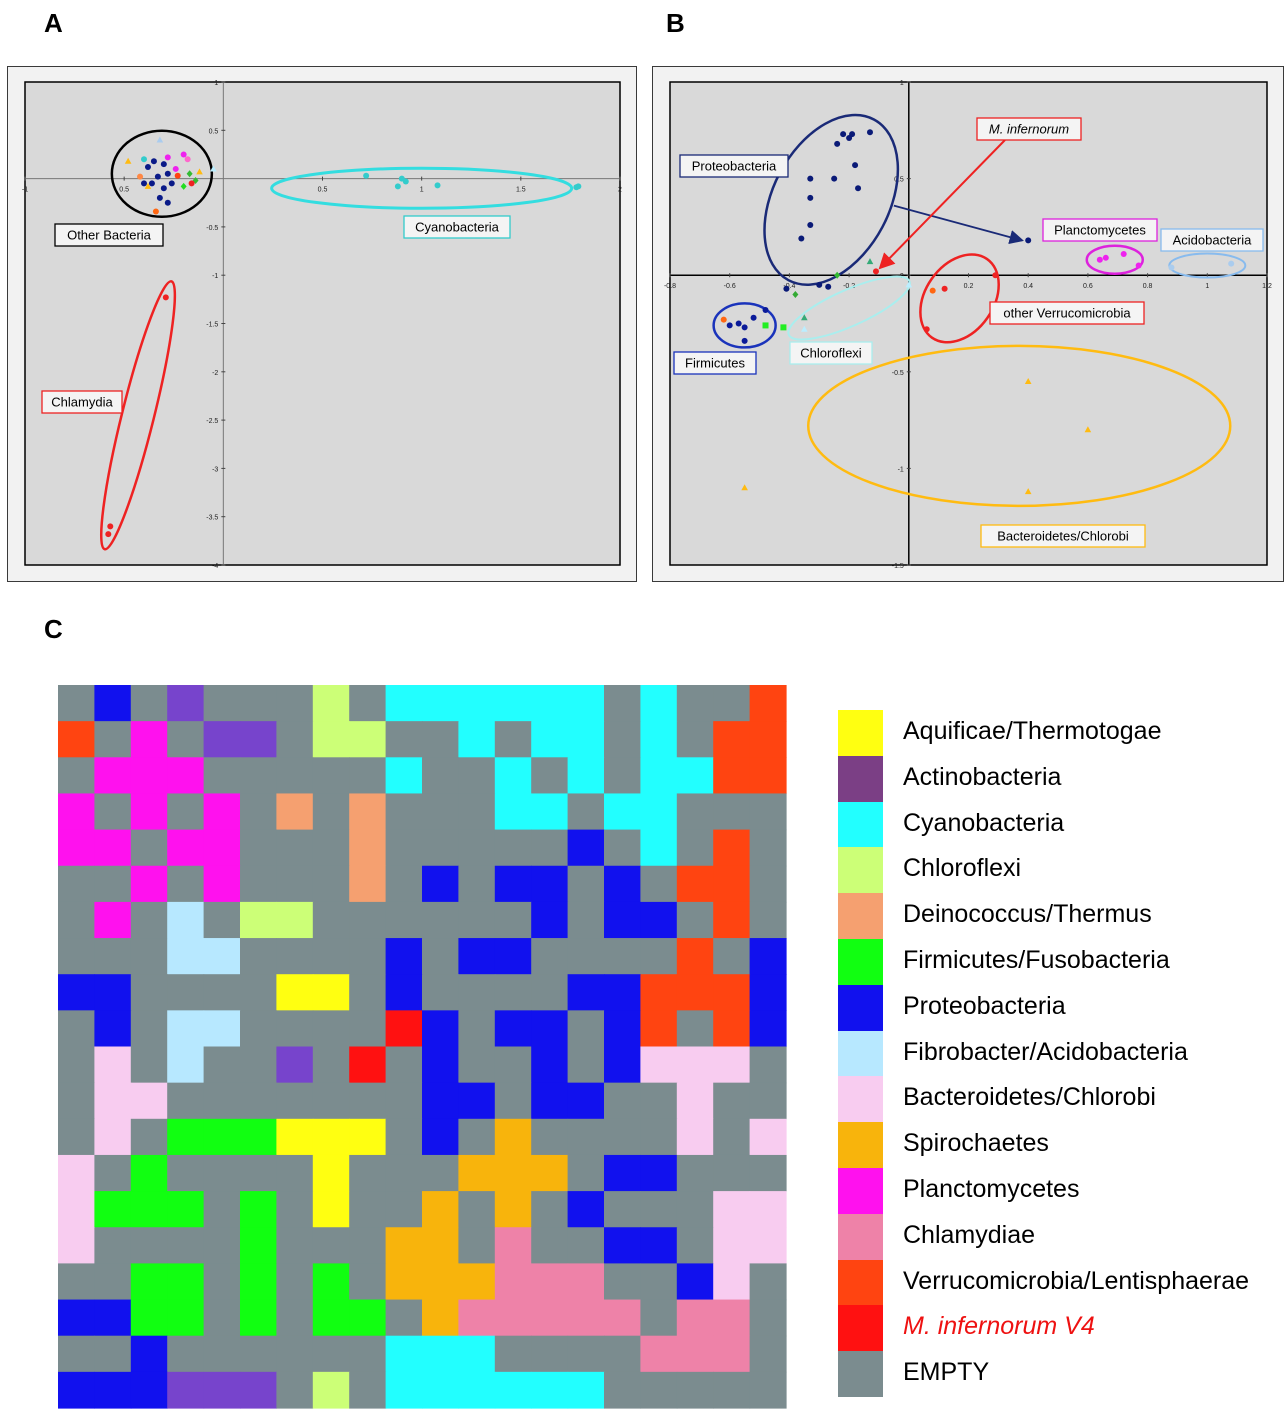  I want to click on legend-item: Actinobacteria, so click(1058, 778).